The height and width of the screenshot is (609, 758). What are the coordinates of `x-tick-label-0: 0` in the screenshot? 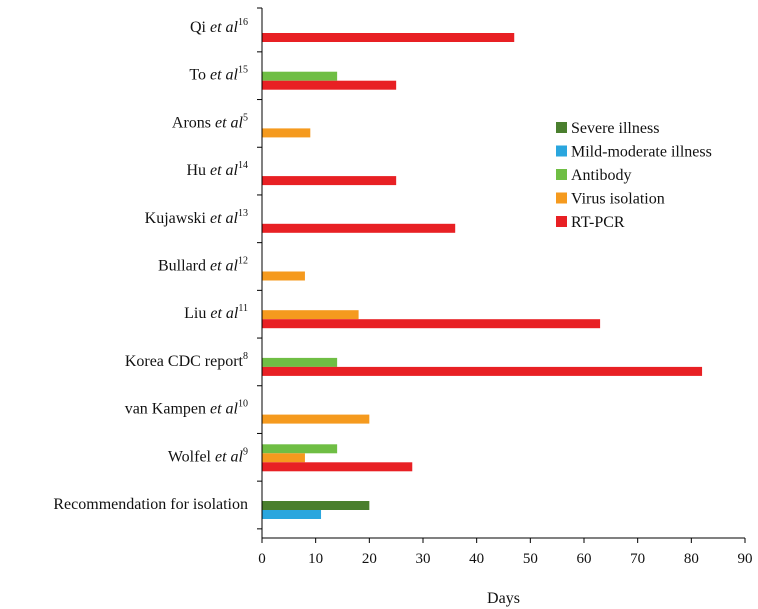 It's located at (262, 559).